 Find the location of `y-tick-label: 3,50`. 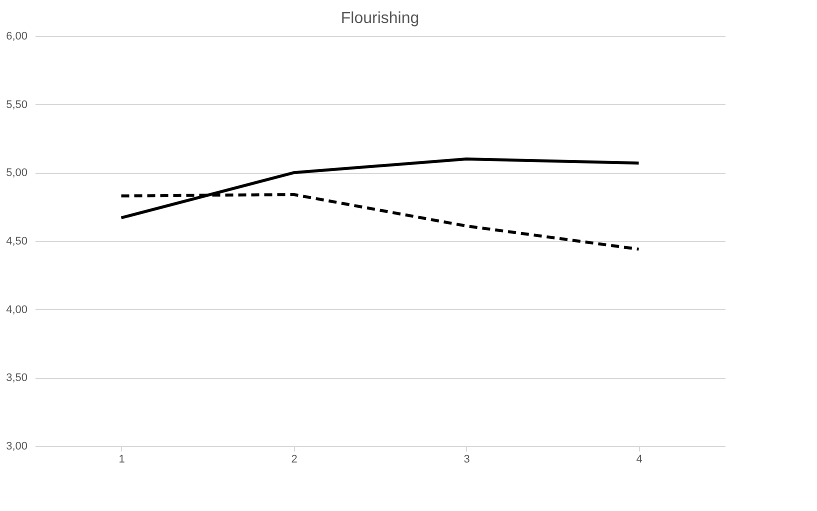

y-tick-label: 3,50 is located at coordinates (17, 378).